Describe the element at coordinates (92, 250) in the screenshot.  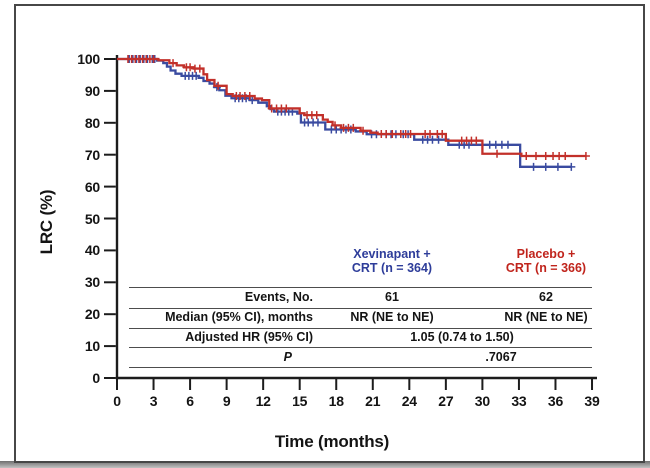
I see `y-tick-label: 40` at that location.